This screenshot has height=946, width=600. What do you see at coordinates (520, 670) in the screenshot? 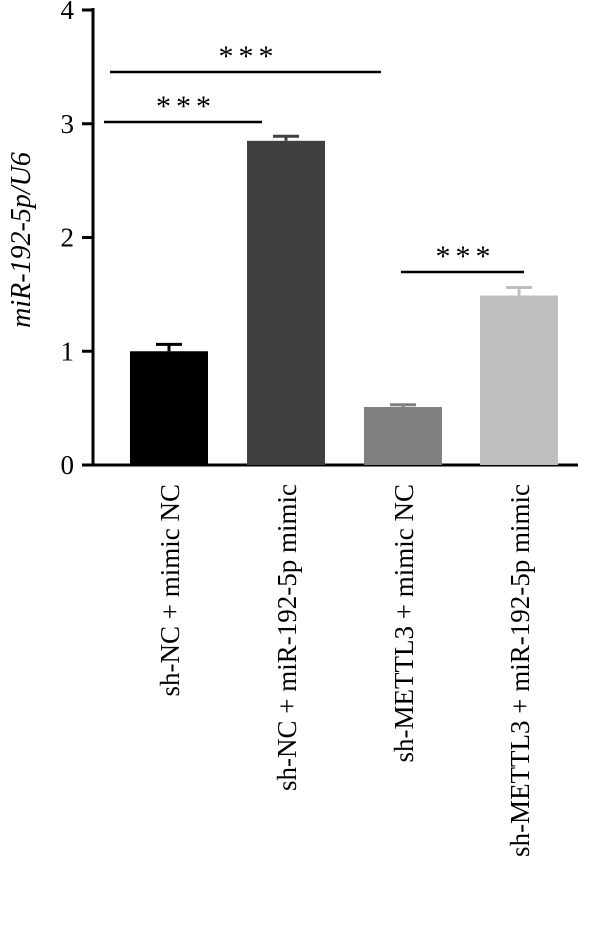
I see `category-label: sh-METTL3 + miR-192-5p mimic` at bounding box center [520, 670].